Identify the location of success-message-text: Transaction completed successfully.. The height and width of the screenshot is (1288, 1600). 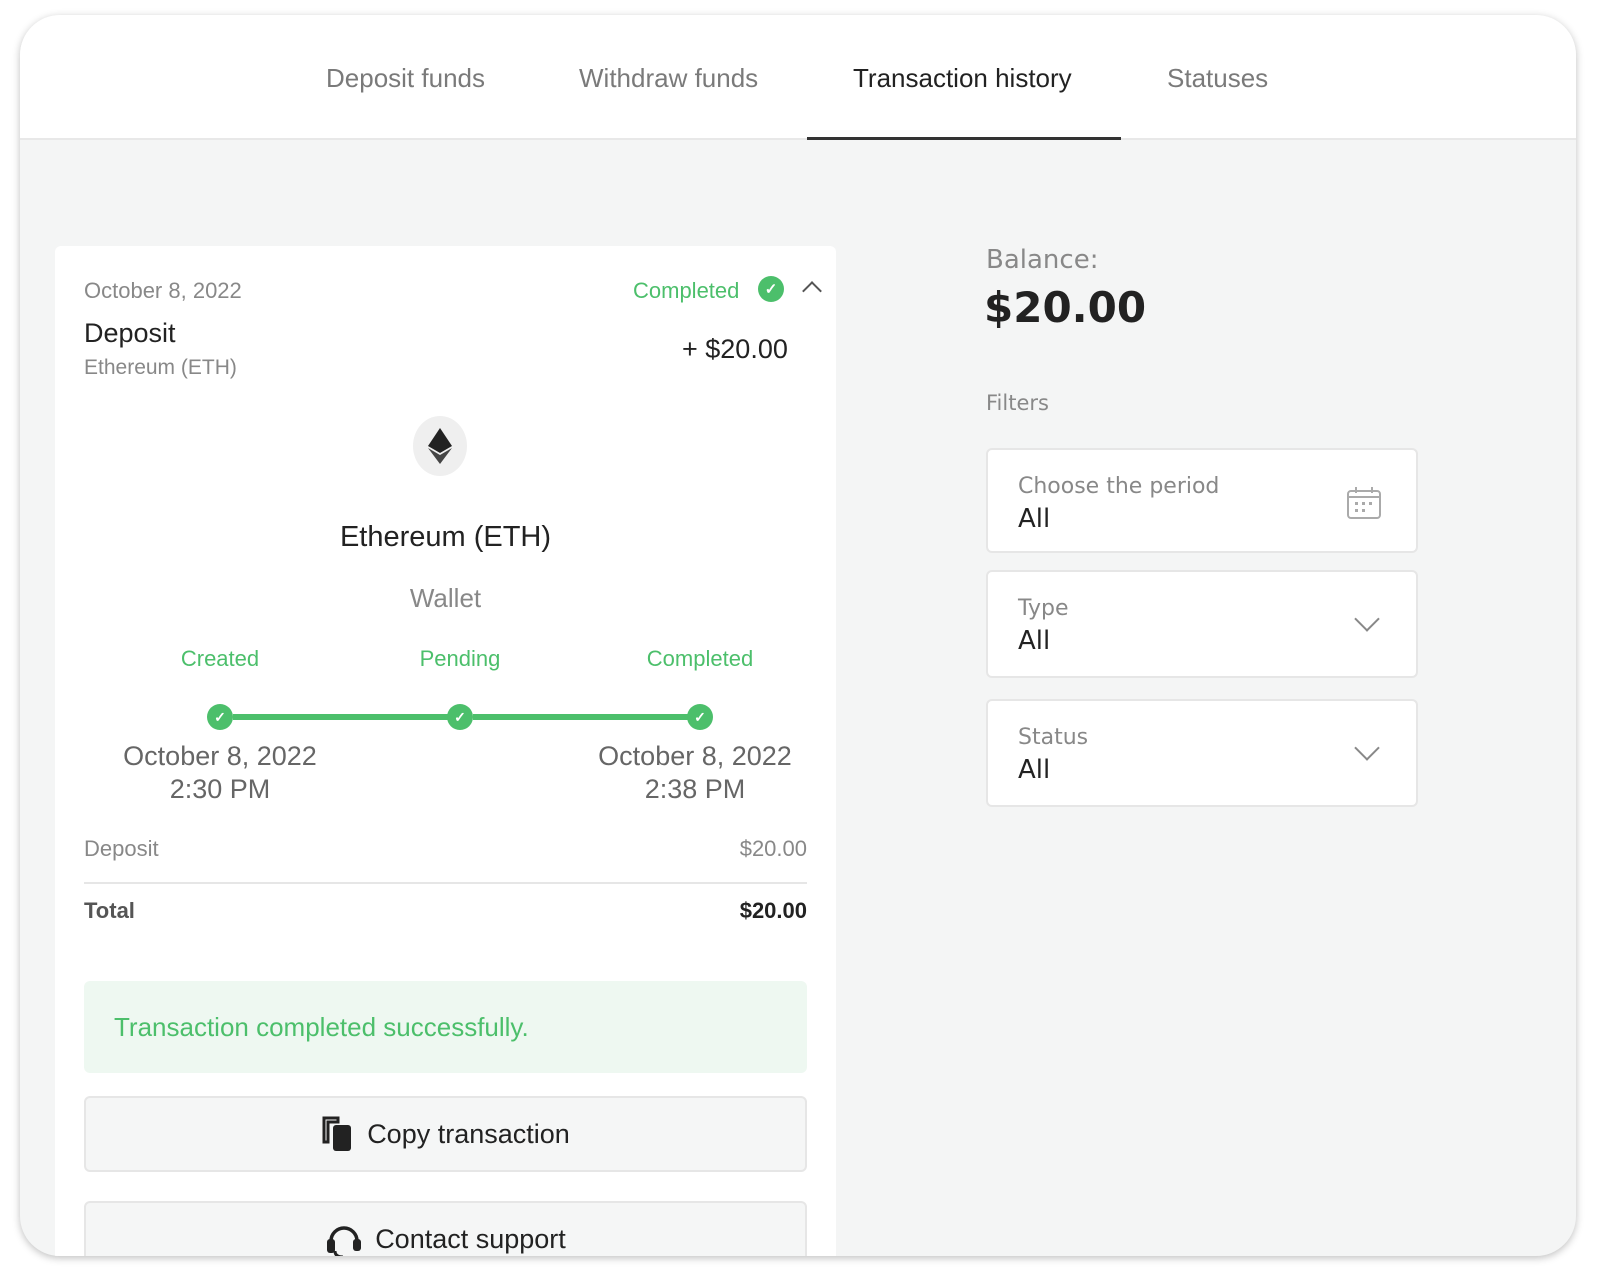
(321, 1026).